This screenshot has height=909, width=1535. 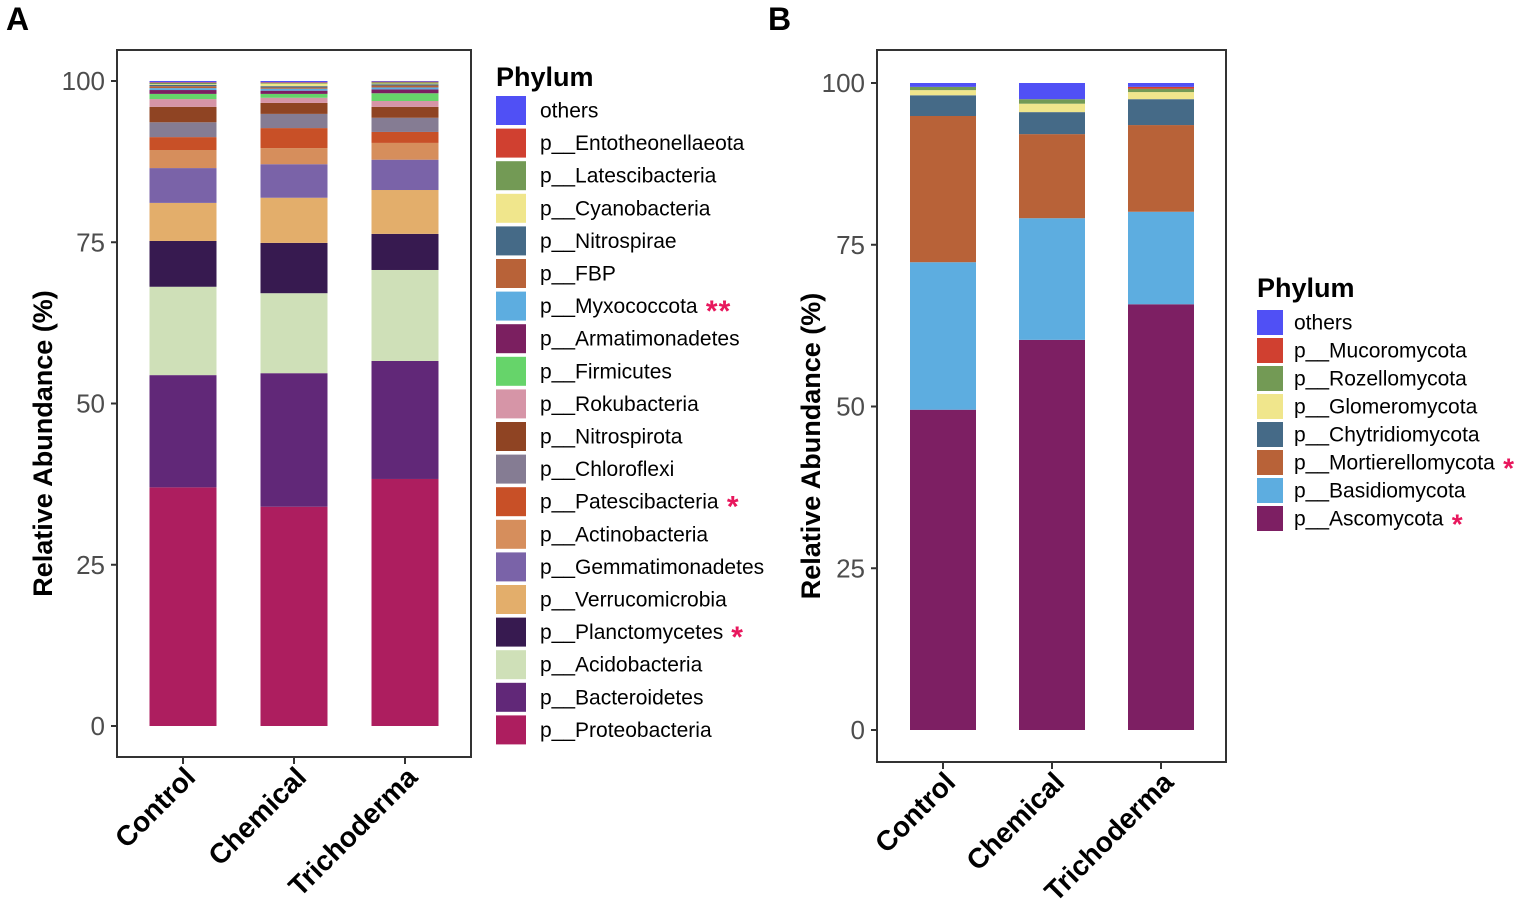 I want to click on legend-item: p__FBP, so click(x=556, y=273).